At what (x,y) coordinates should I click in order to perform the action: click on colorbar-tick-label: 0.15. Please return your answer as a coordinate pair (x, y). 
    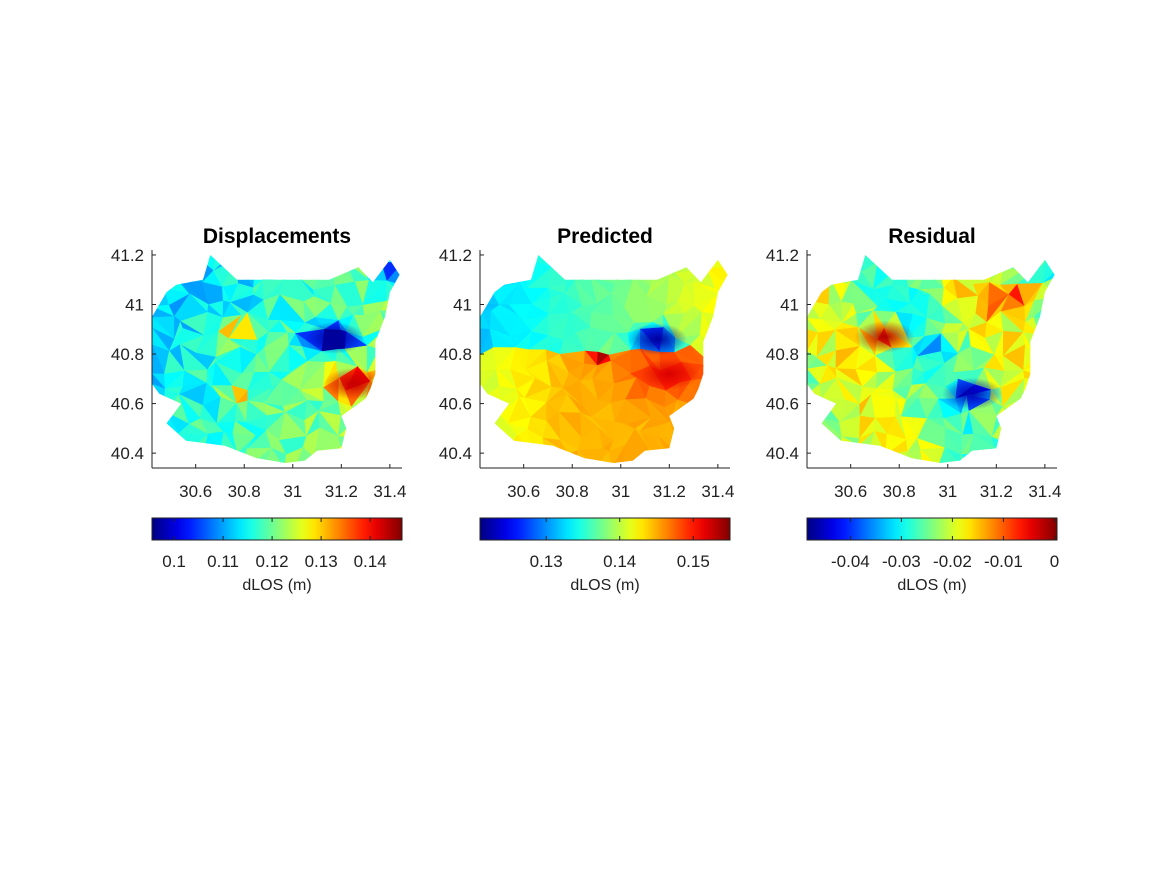
    Looking at the image, I should click on (693, 561).